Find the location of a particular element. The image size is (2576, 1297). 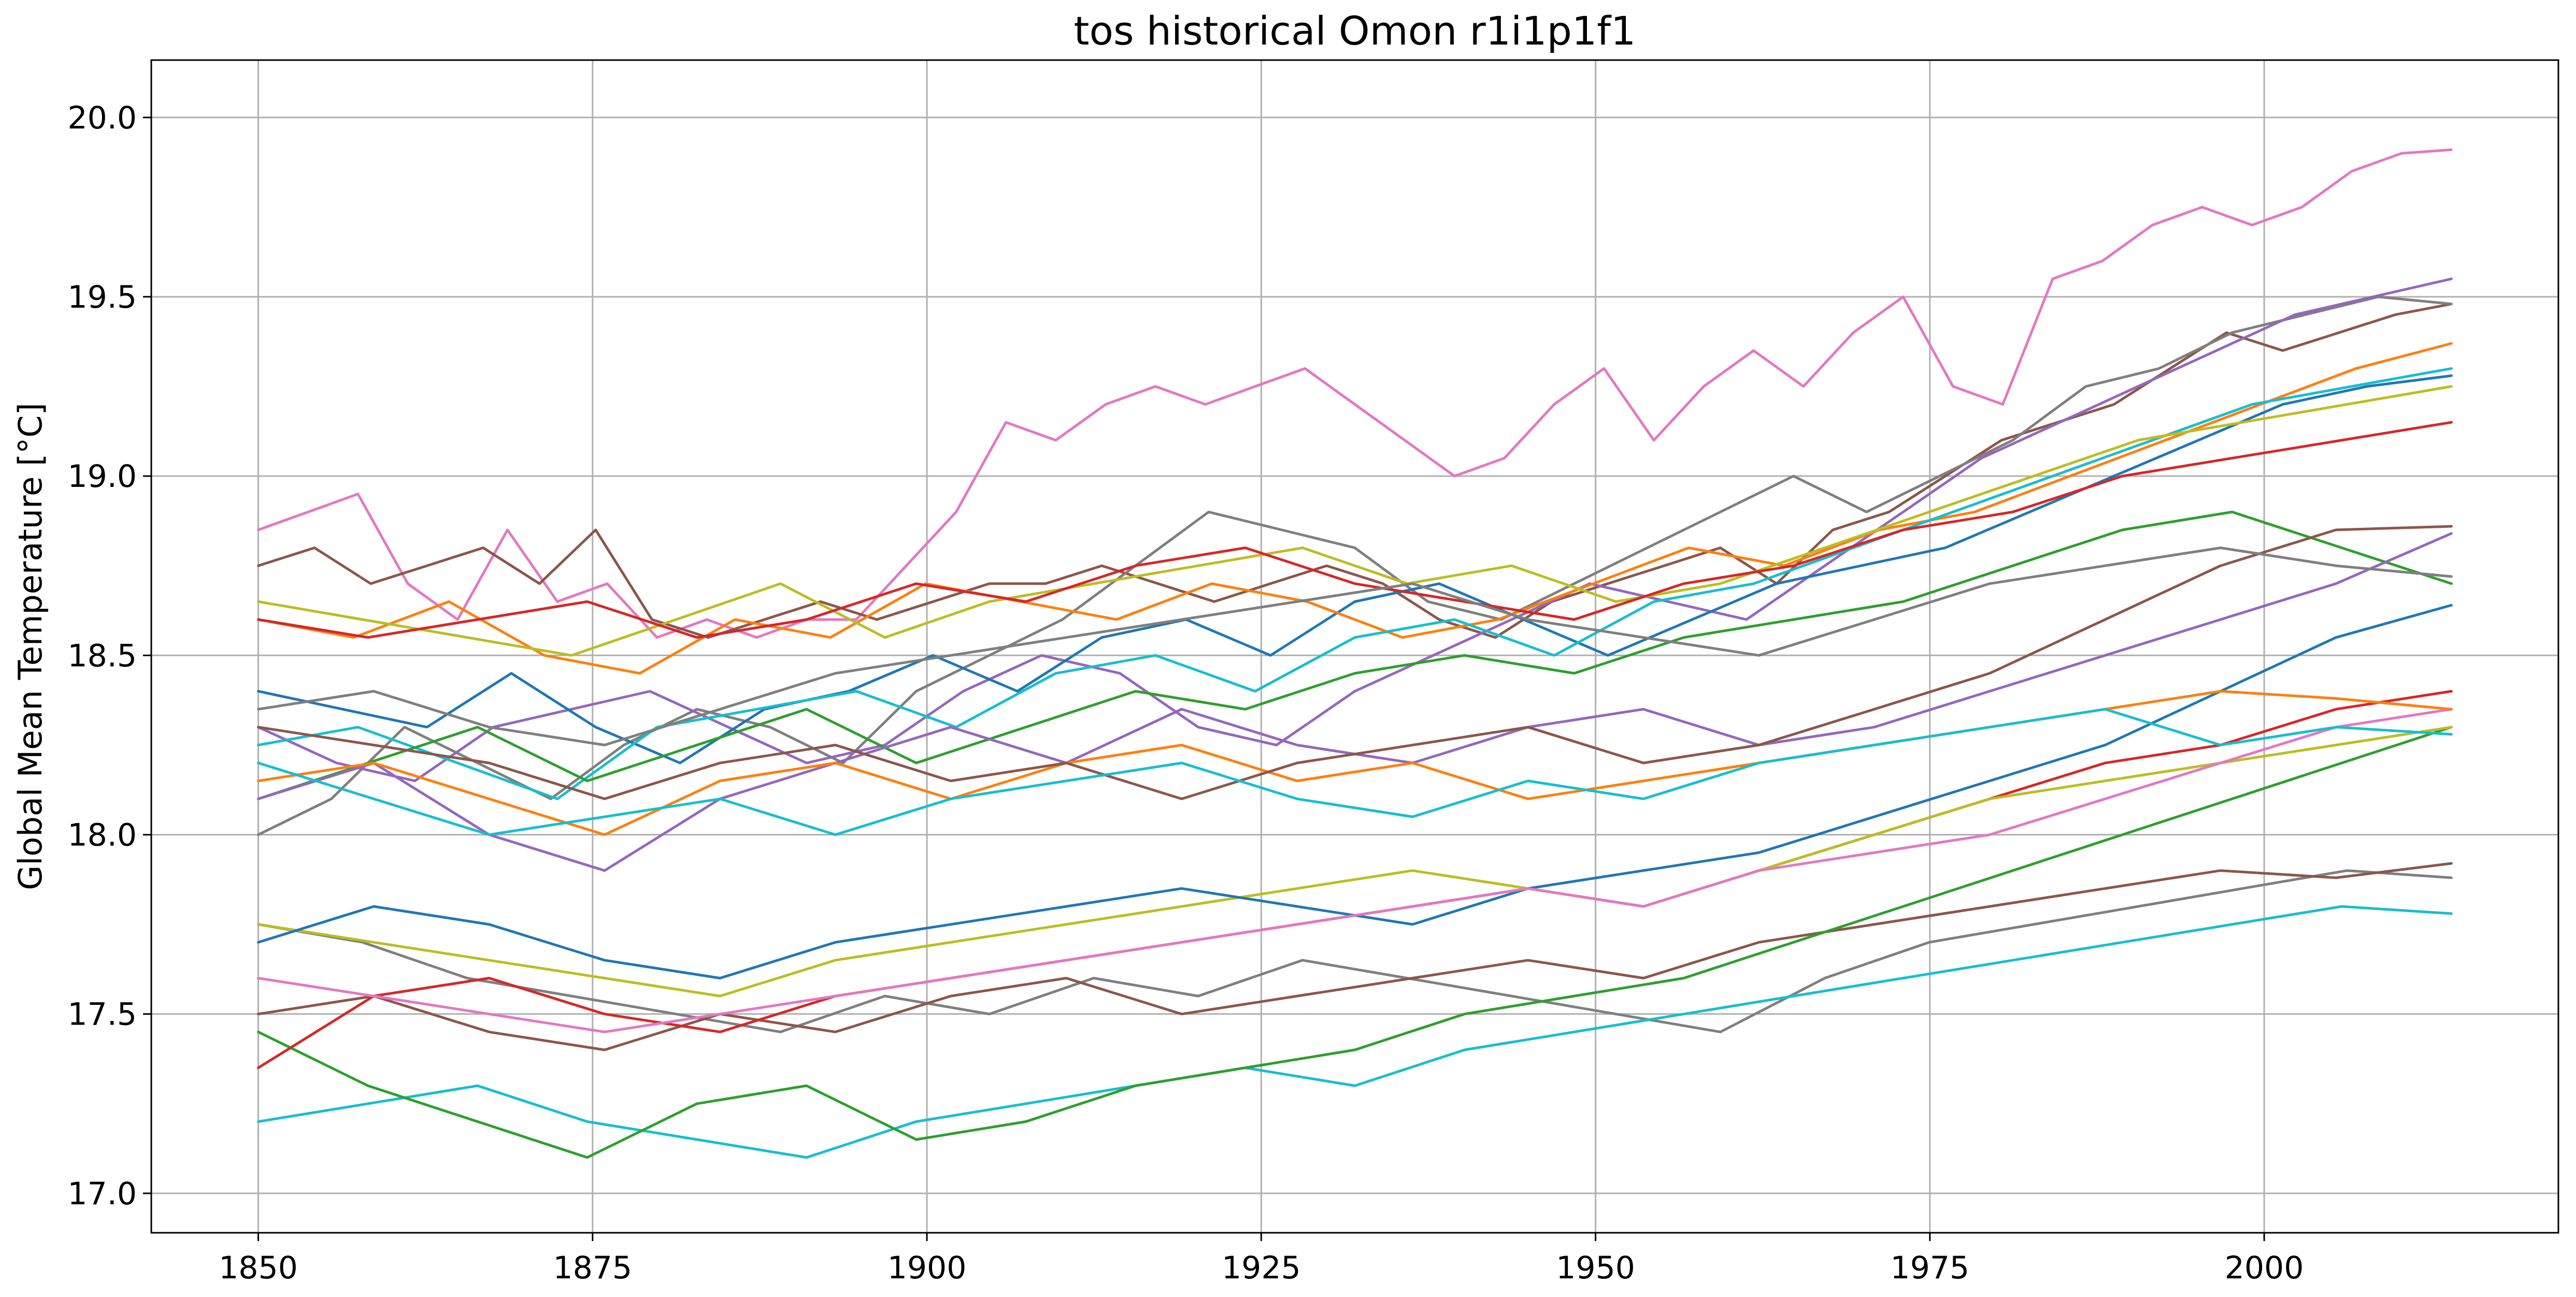

x-tick-label: 1975 is located at coordinates (1931, 1268).